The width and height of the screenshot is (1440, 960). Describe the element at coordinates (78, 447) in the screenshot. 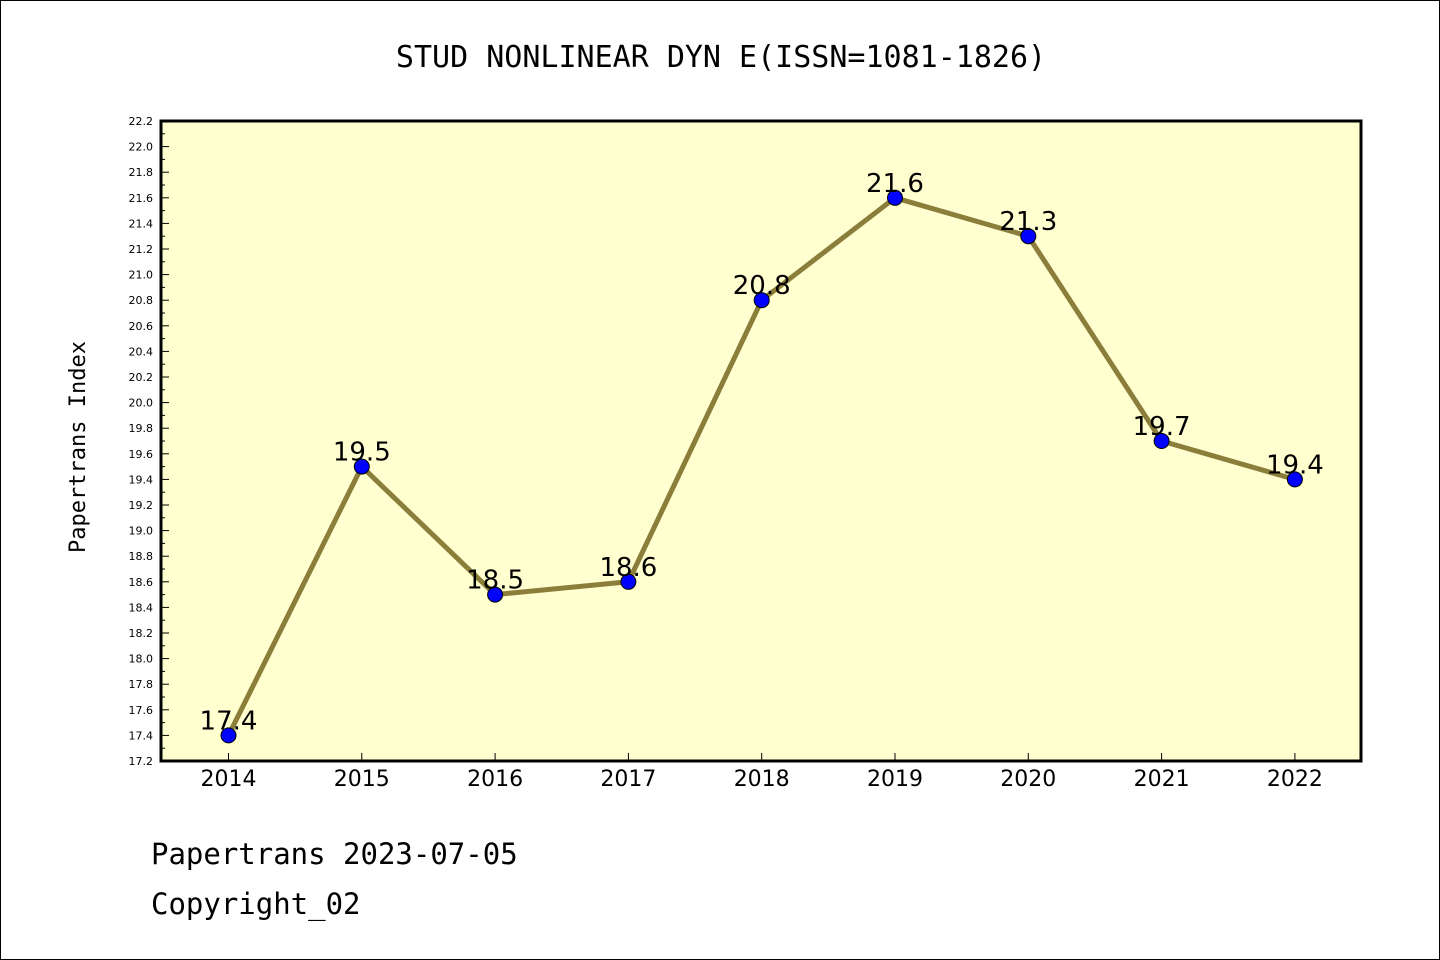

I see `y-axis-label: Papertrans Index` at that location.